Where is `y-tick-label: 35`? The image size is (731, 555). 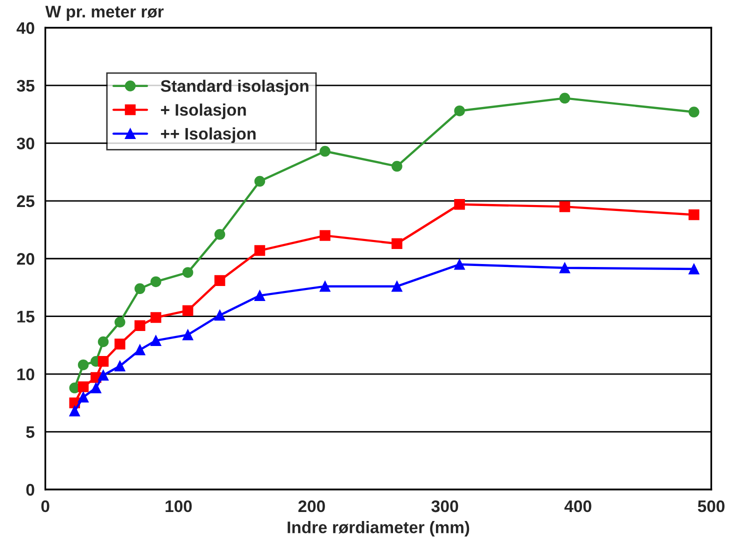
y-tick-label: 35 is located at coordinates (25, 86).